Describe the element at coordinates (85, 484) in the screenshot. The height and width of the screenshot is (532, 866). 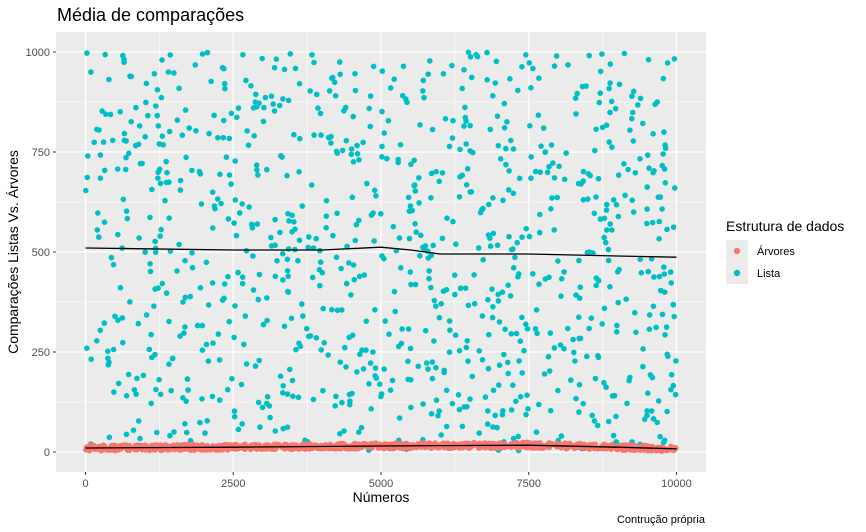
I see `x-tick-label: 0` at that location.